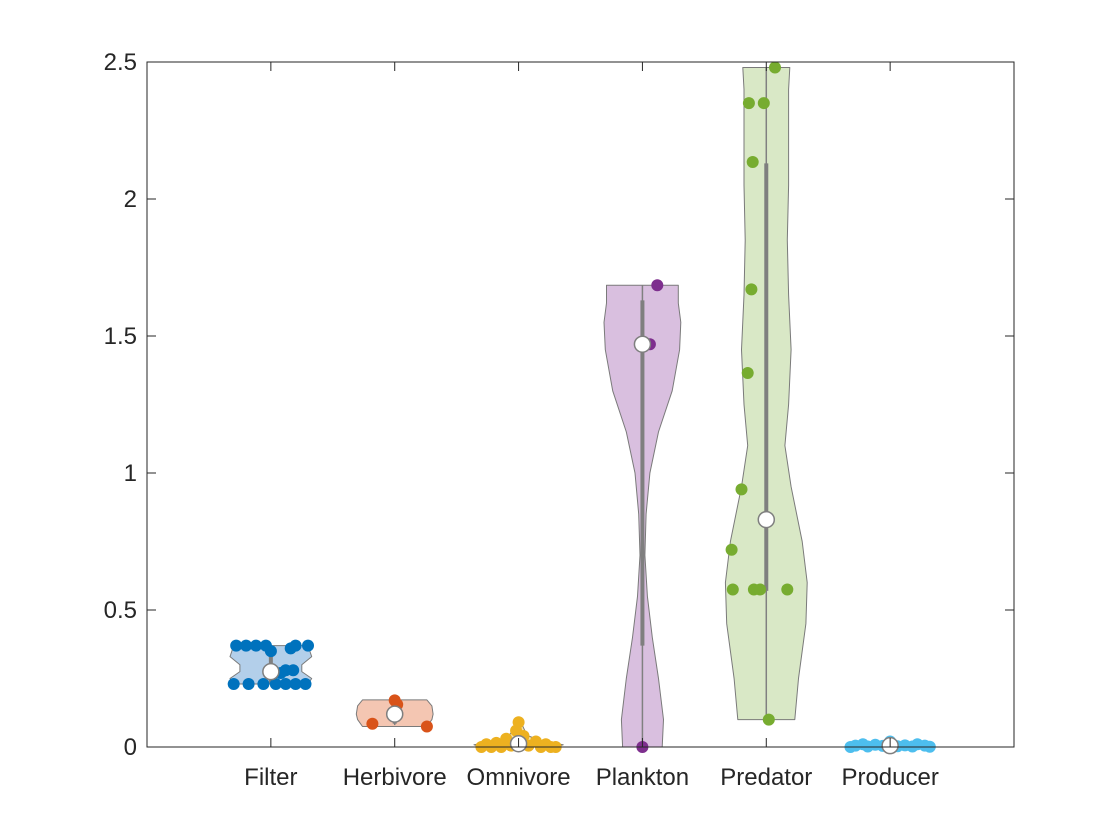 This screenshot has width=1120, height=840. Describe the element at coordinates (270, 777) in the screenshot. I see `x-tick-label: Filter` at that location.